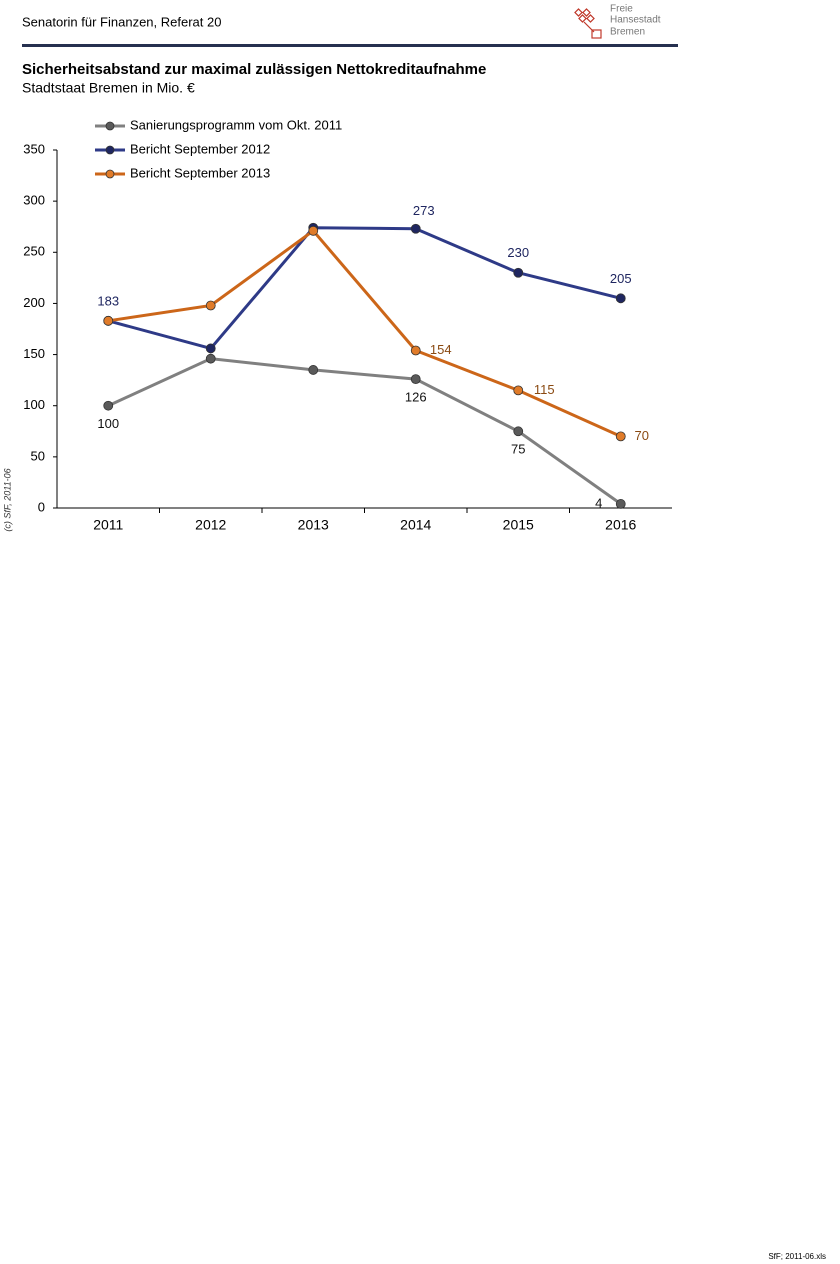  What do you see at coordinates (621, 278) in the screenshot?
I see `data-label: 205` at bounding box center [621, 278].